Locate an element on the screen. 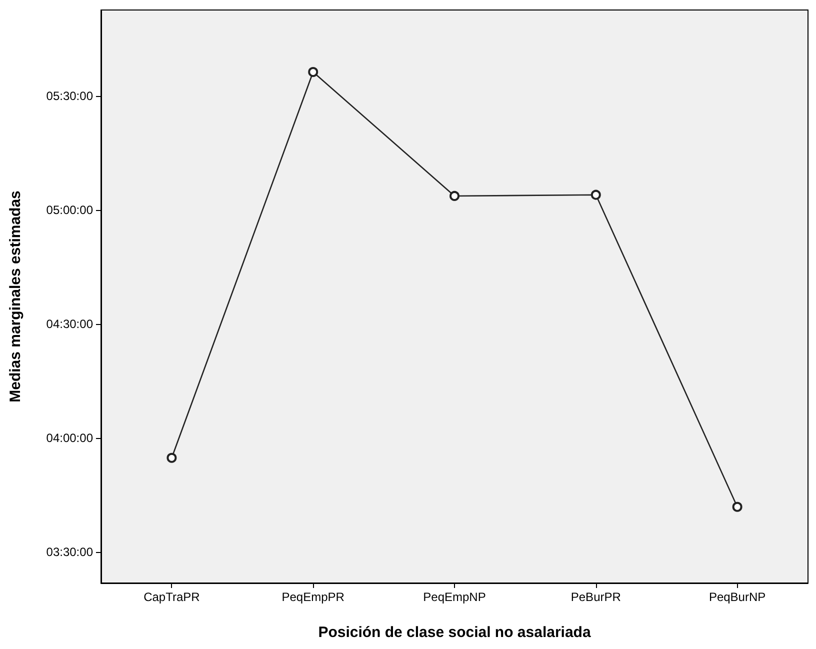 The image size is (816, 649). y-tick-label: 04:30:00 is located at coordinates (70, 323).